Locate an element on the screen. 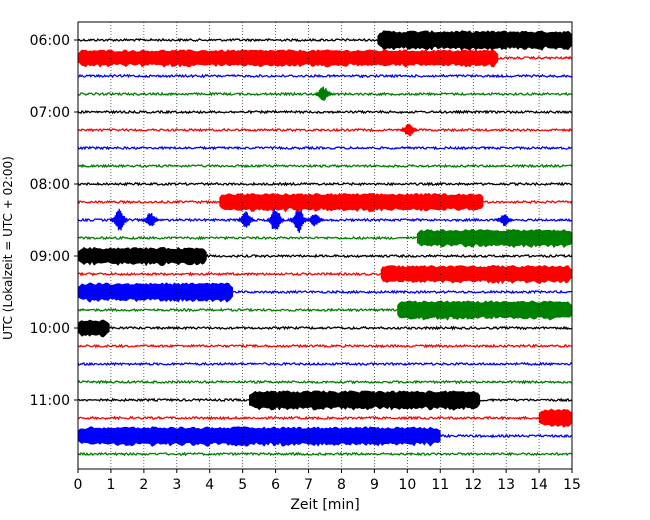 This screenshot has width=650, height=520. y-tick-label: 10:00 is located at coordinates (50, 329).